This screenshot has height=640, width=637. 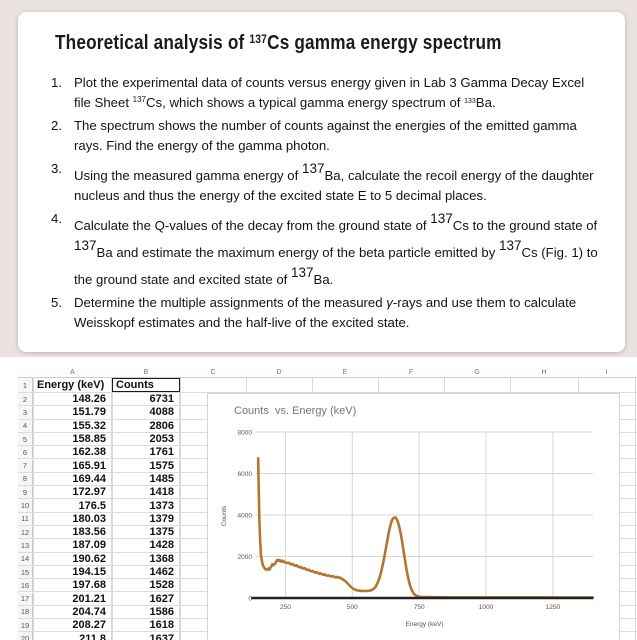 I want to click on x-axis-title: Energy (keV), so click(x=425, y=624).